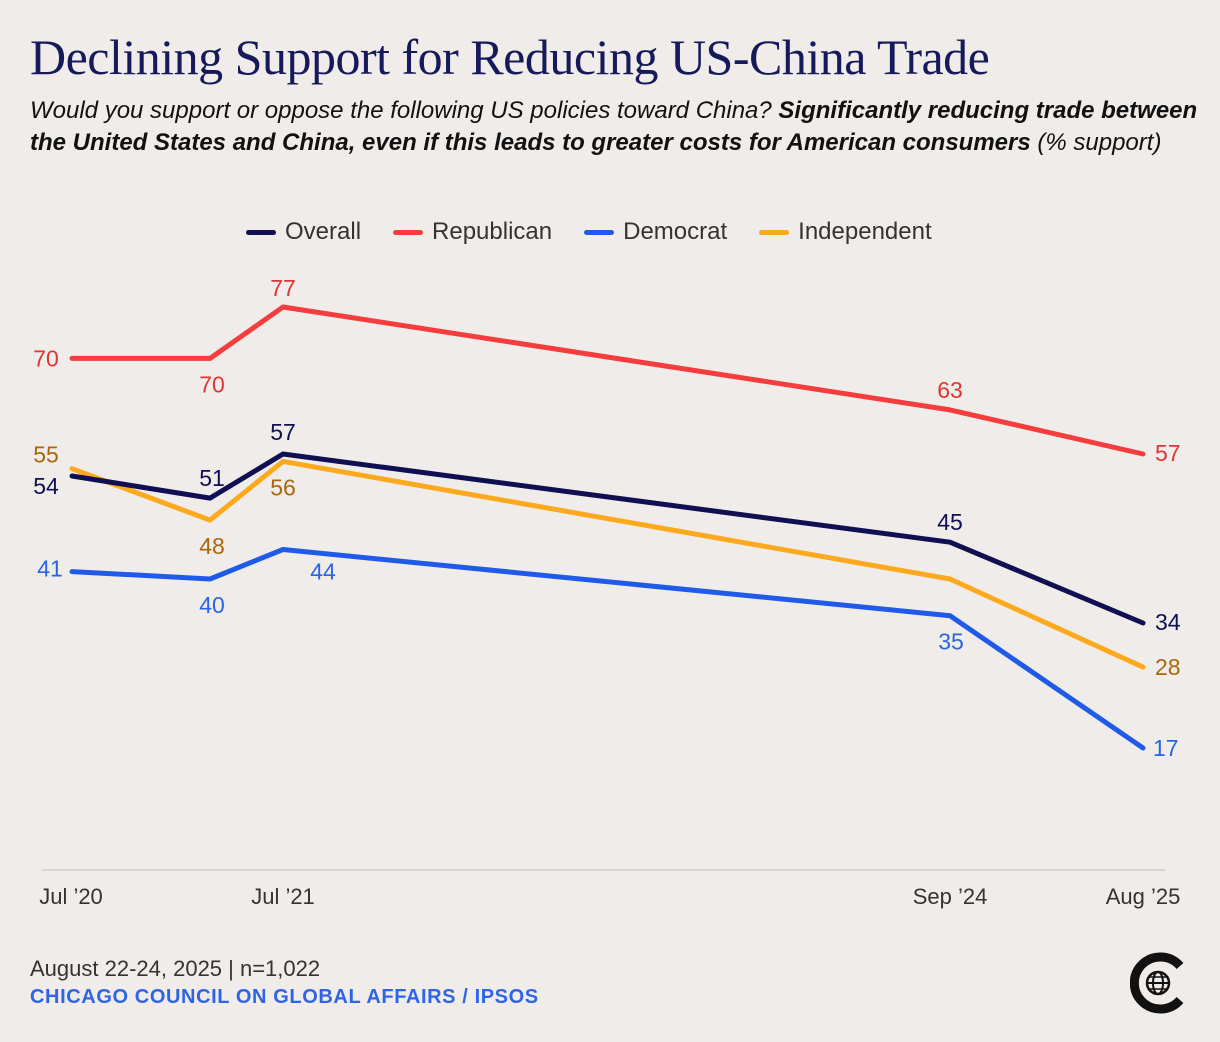 The width and height of the screenshot is (1220, 1042). I want to click on legend-swatch-overall, so click(261, 232).